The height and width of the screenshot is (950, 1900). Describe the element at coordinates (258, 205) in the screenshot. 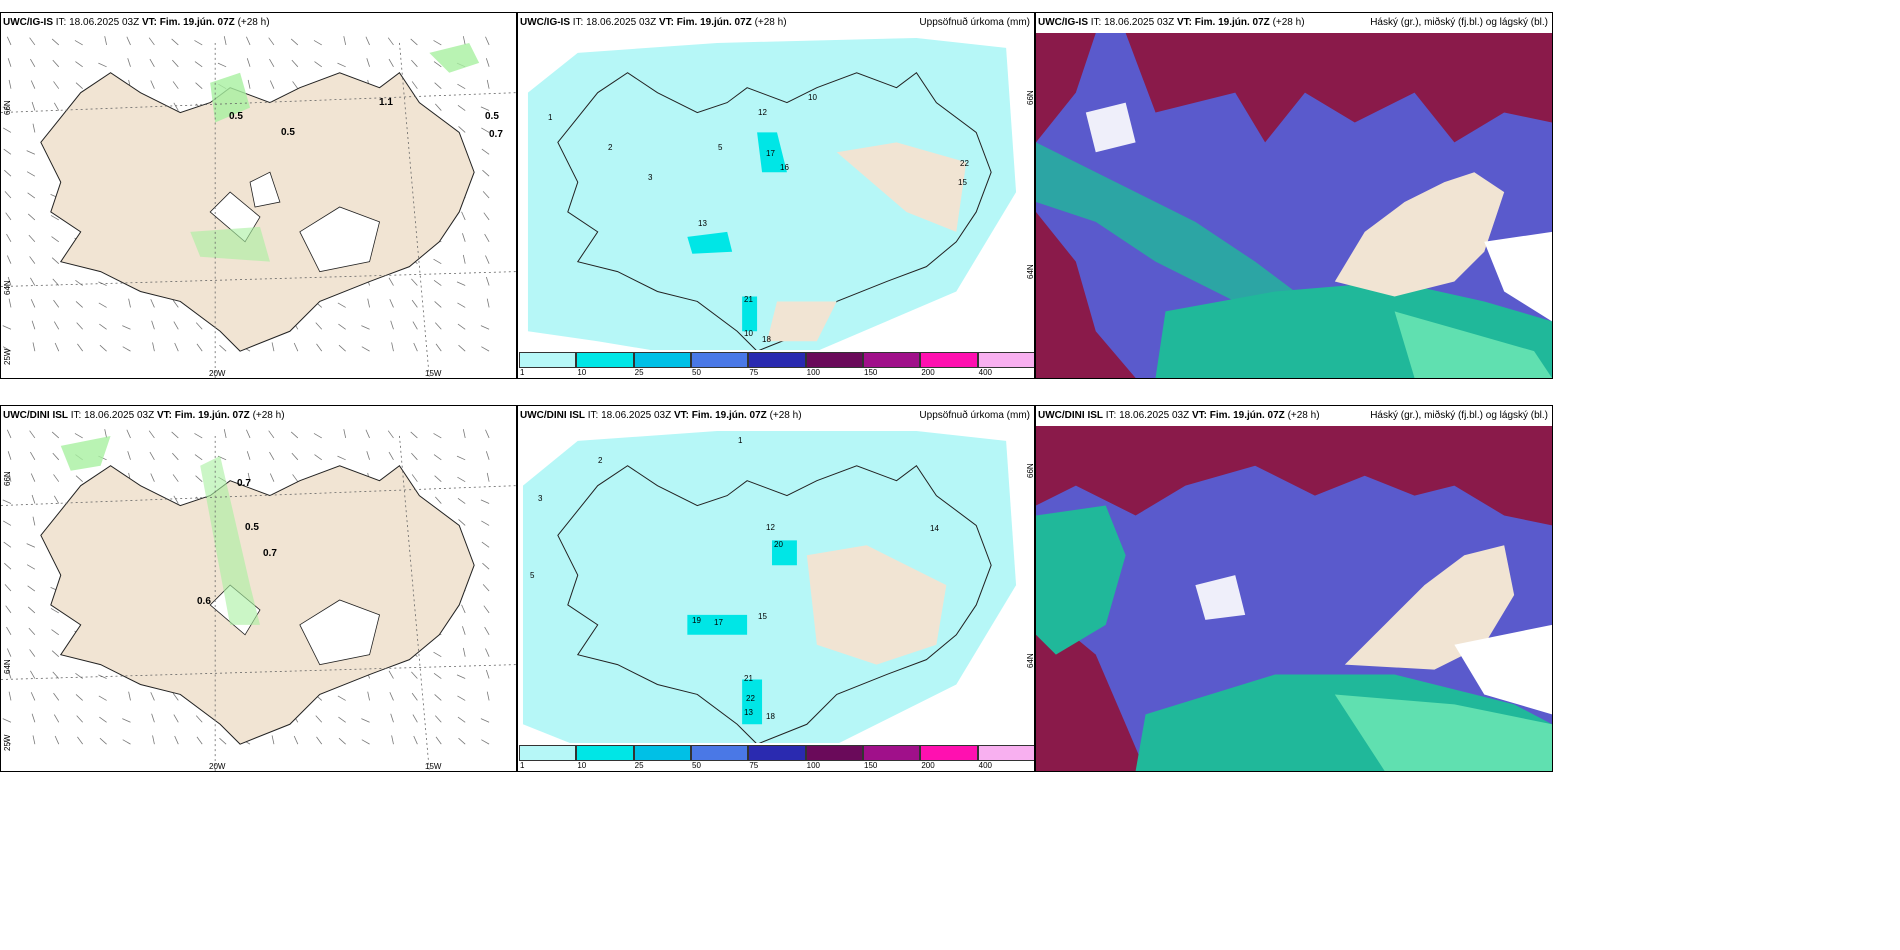

I see `wind-map` at that location.